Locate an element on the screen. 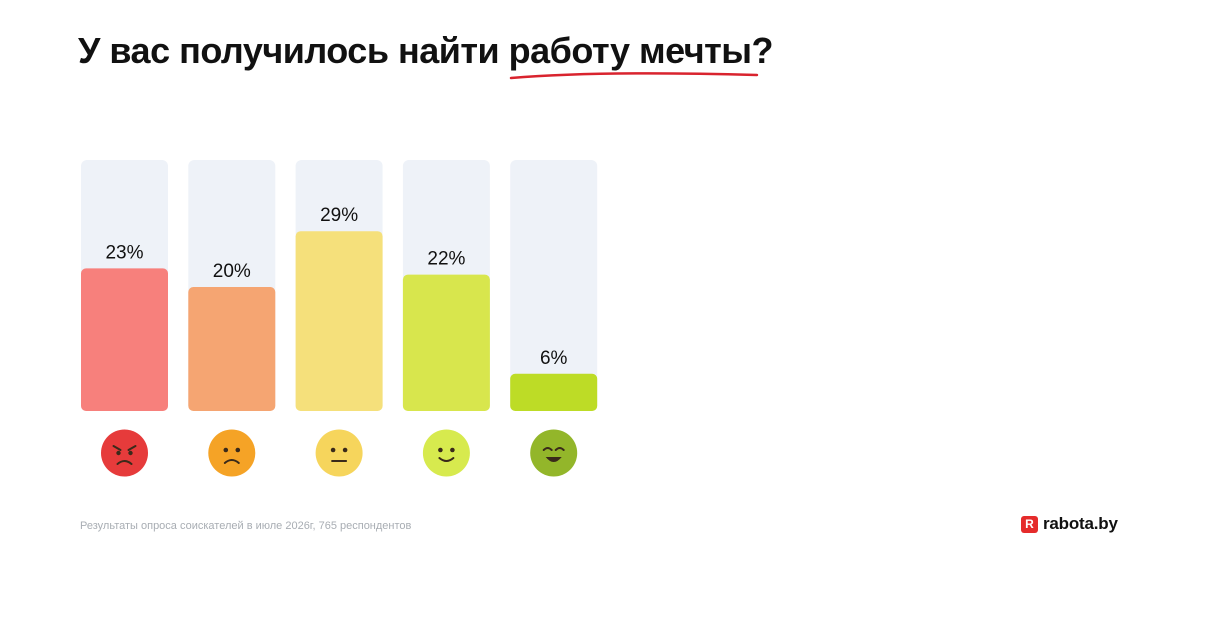 The image size is (1210, 642). title-highlight: работу мечты is located at coordinates (633, 55).